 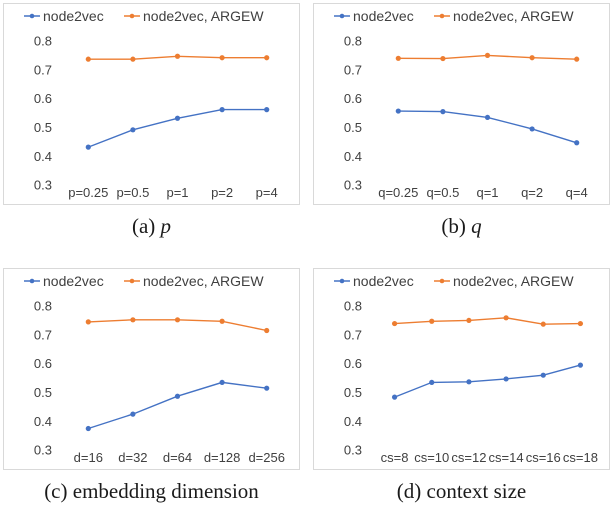 I want to click on x-tick-label-context-size: cs=16, so click(x=543, y=457).